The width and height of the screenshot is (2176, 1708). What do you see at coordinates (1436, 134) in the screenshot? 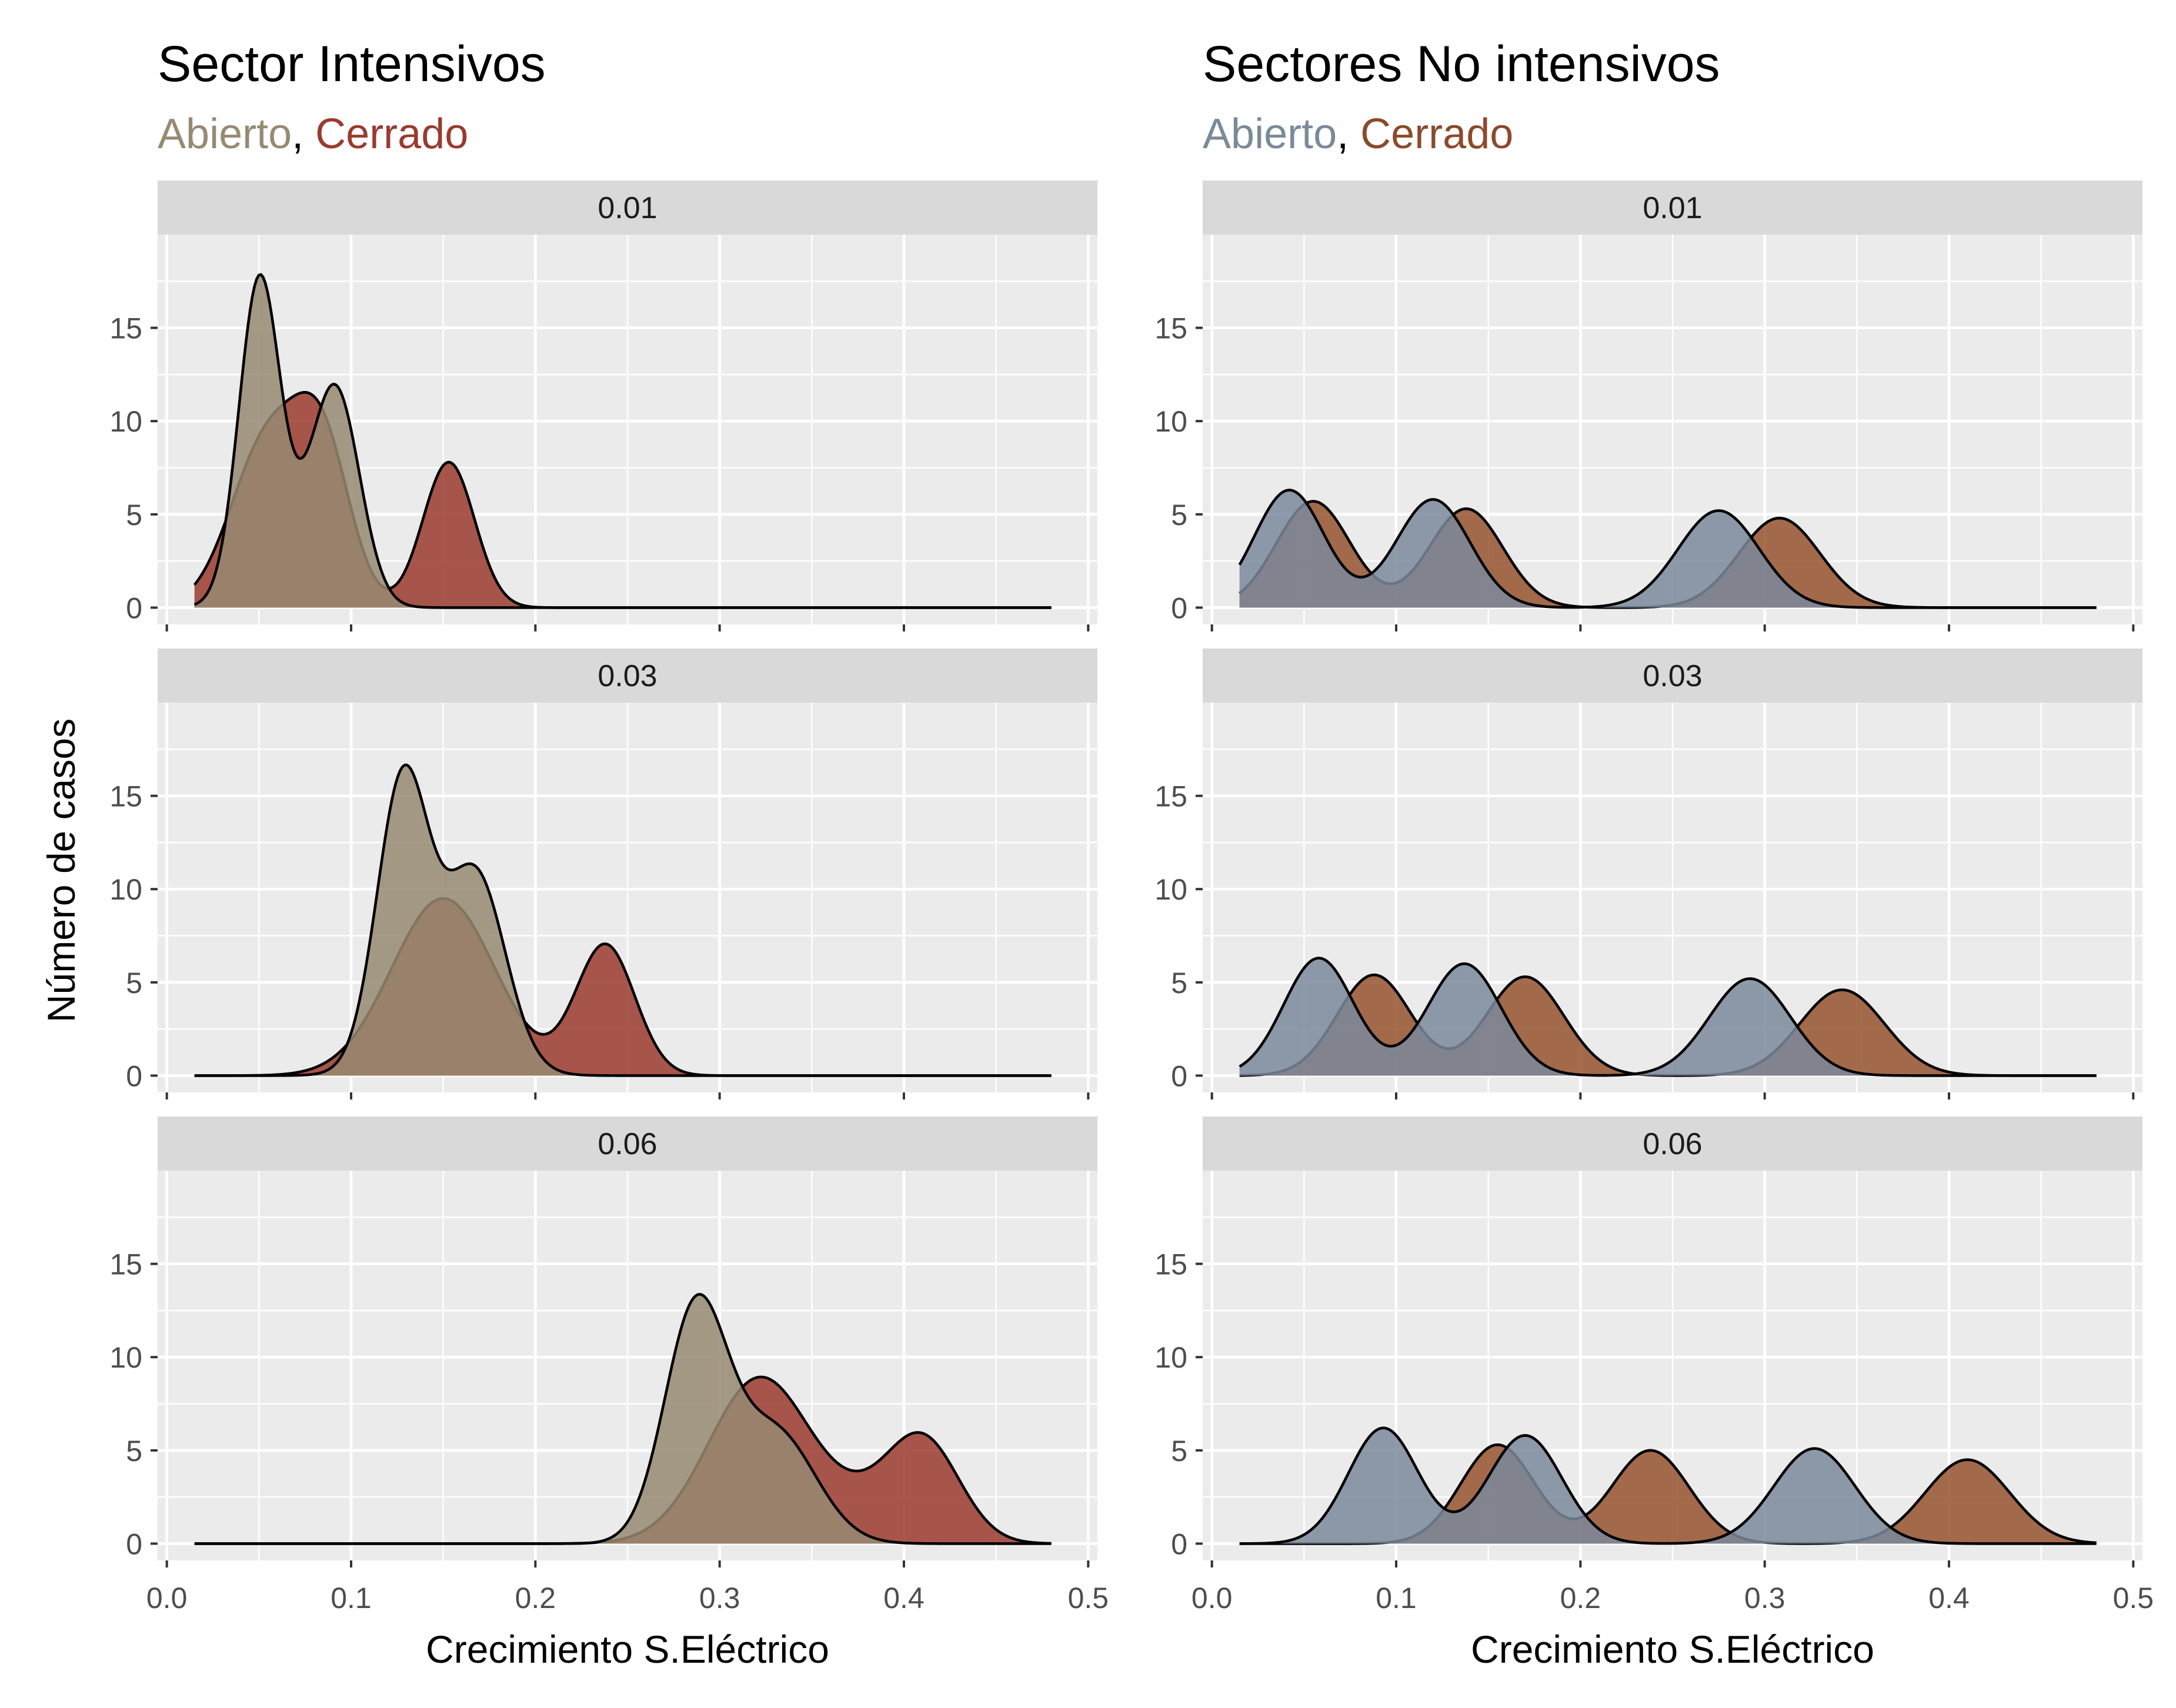
I see `subtitle-part-1-2: Cerrado` at bounding box center [1436, 134].